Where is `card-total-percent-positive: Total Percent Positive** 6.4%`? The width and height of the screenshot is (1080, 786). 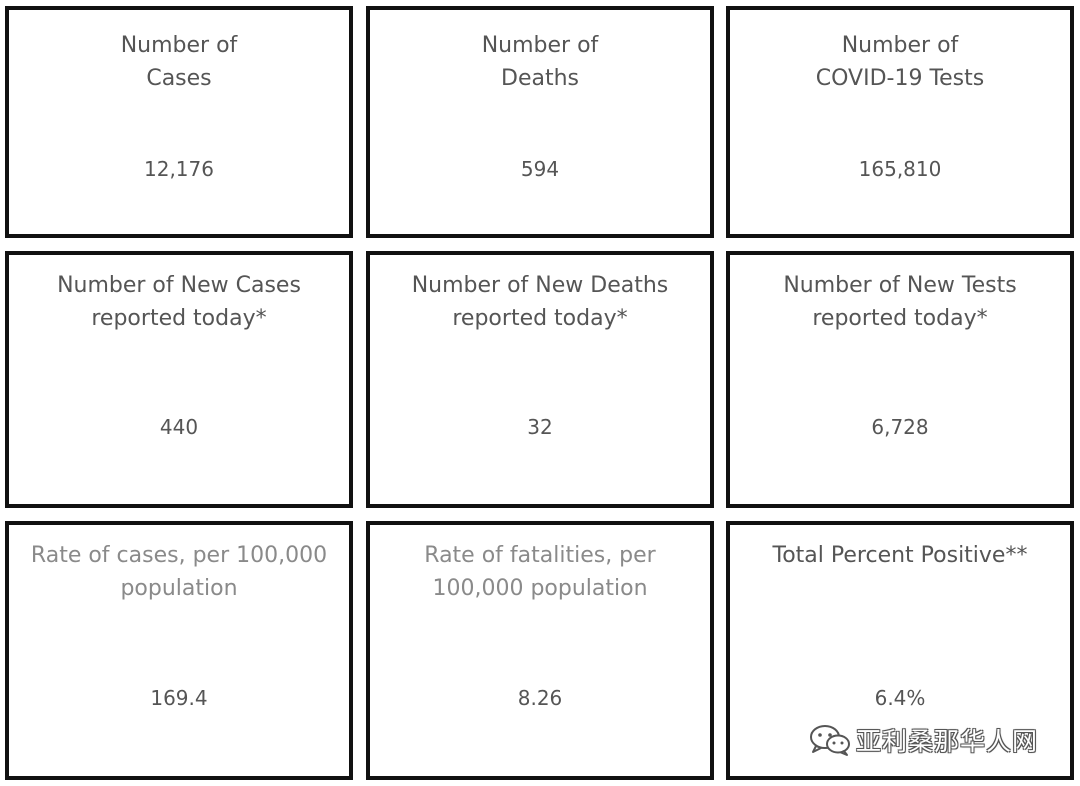
card-total-percent-positive: Total Percent Positive** 6.4% is located at coordinates (900, 650).